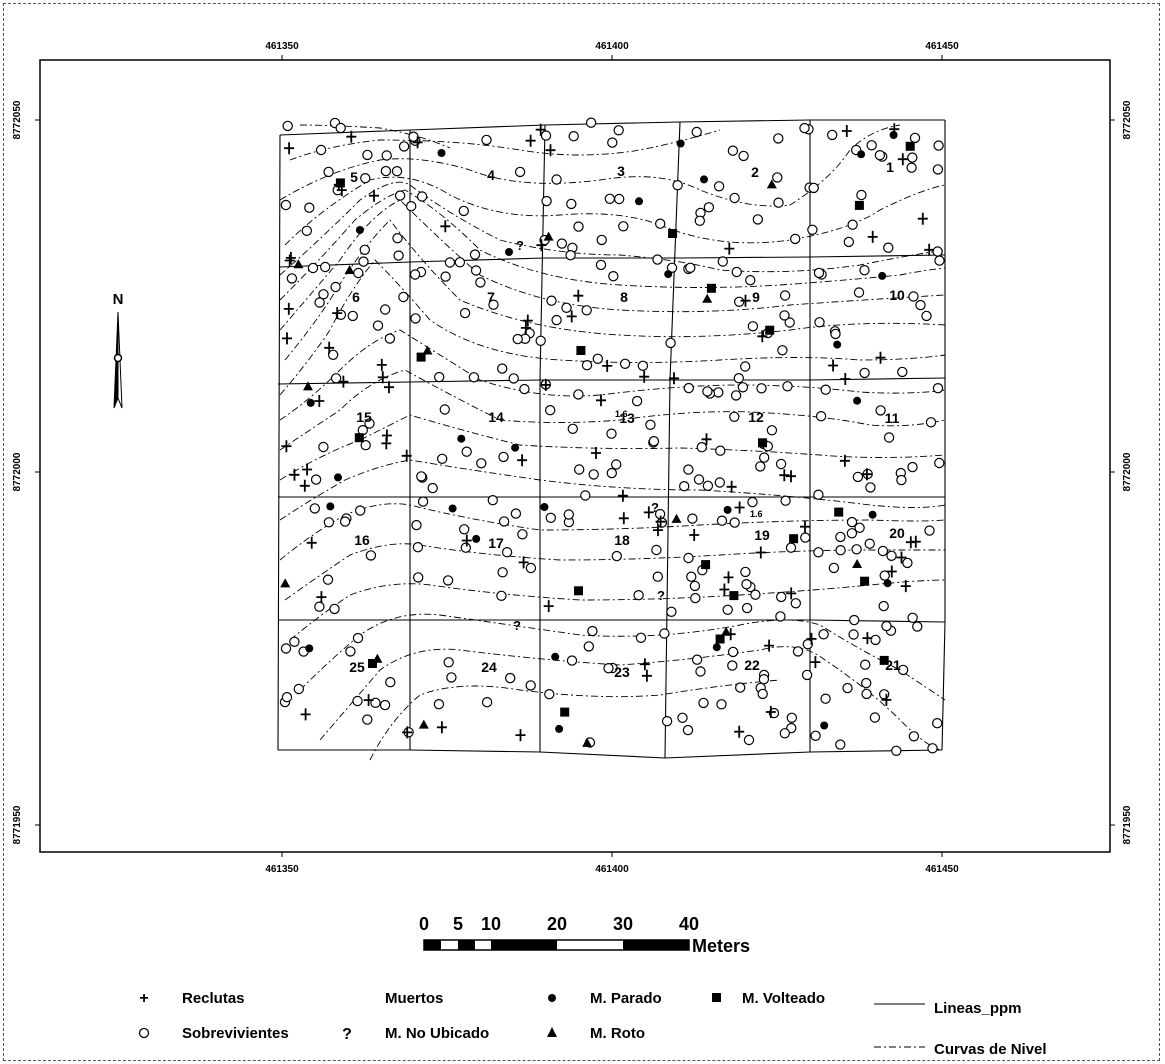 The height and width of the screenshot is (1064, 1165). What do you see at coordinates (496, 543) in the screenshot?
I see `cell-number: 17` at bounding box center [496, 543].